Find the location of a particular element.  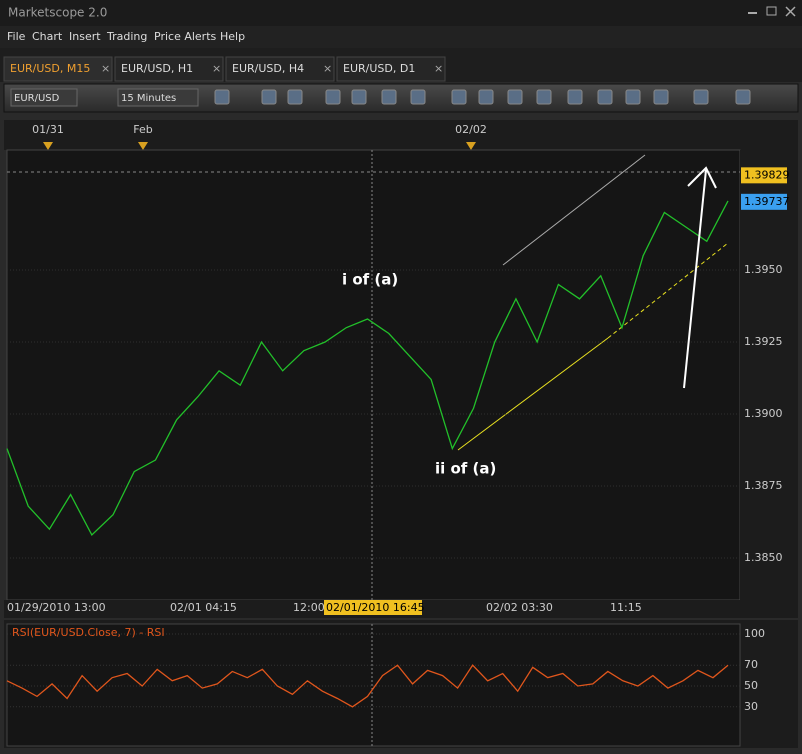

price-marker-label: 1.39829 is located at coordinates (767, 174).